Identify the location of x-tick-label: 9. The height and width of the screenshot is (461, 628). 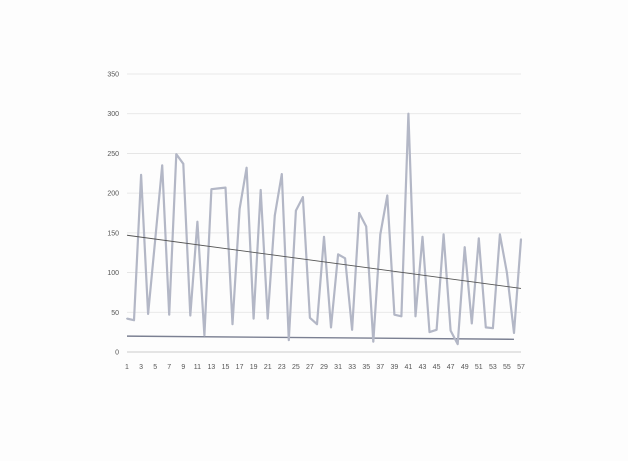
(183, 367).